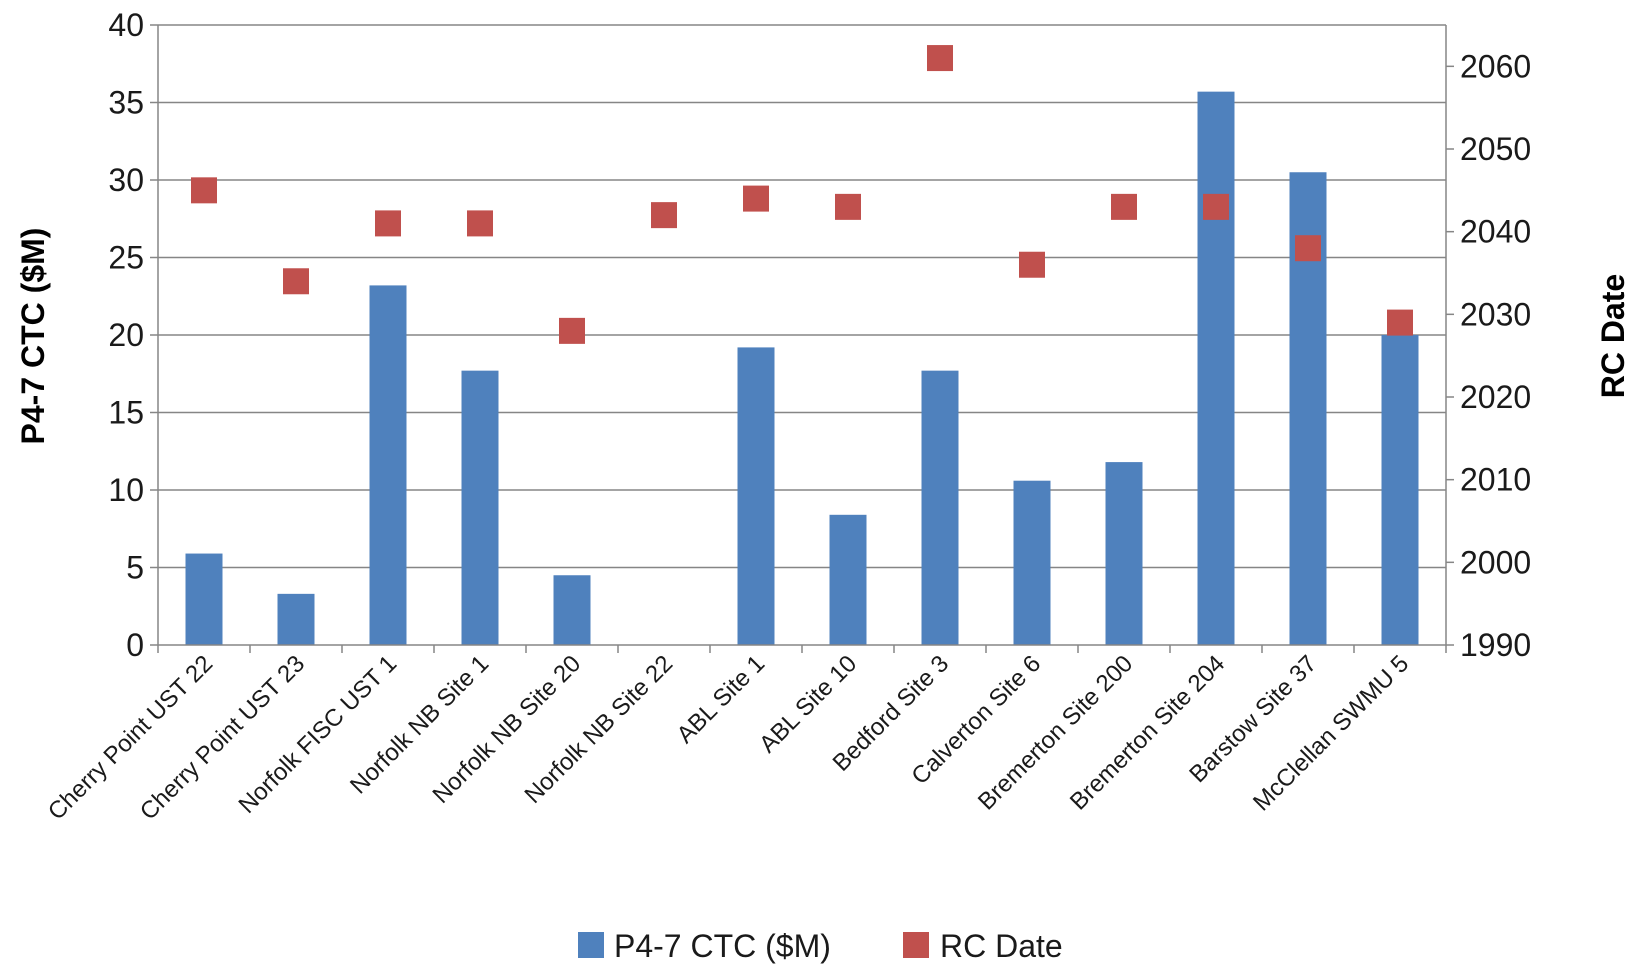  Describe the element at coordinates (916, 945) in the screenshot. I see `legend-swatch-rc-date` at that location.